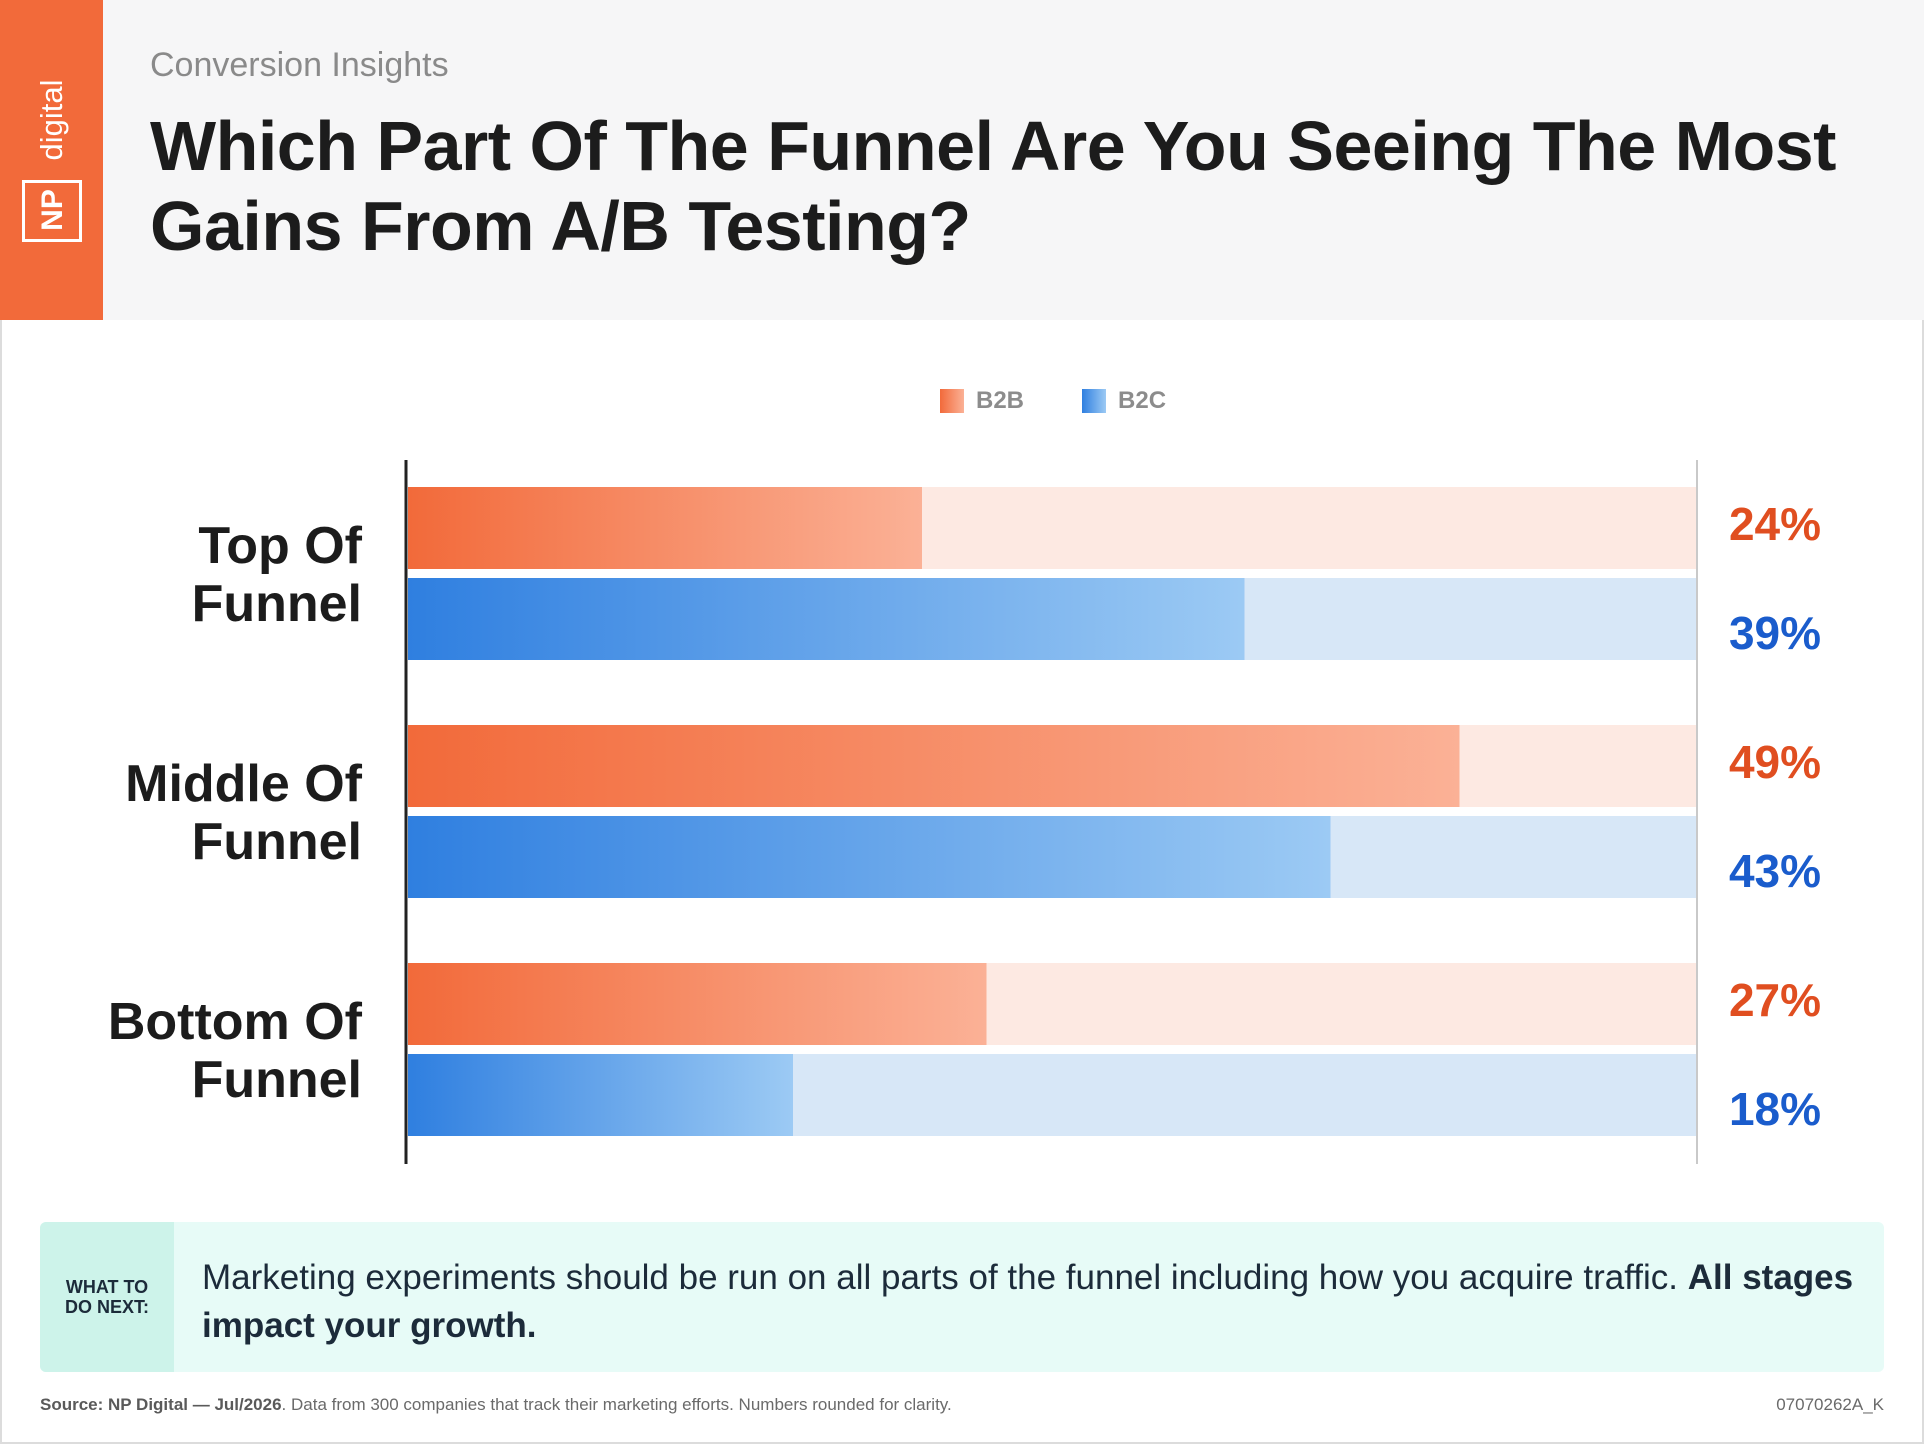 This screenshot has height=1444, width=1924. I want to click on legend-item-b2c: B2C, so click(1124, 401).